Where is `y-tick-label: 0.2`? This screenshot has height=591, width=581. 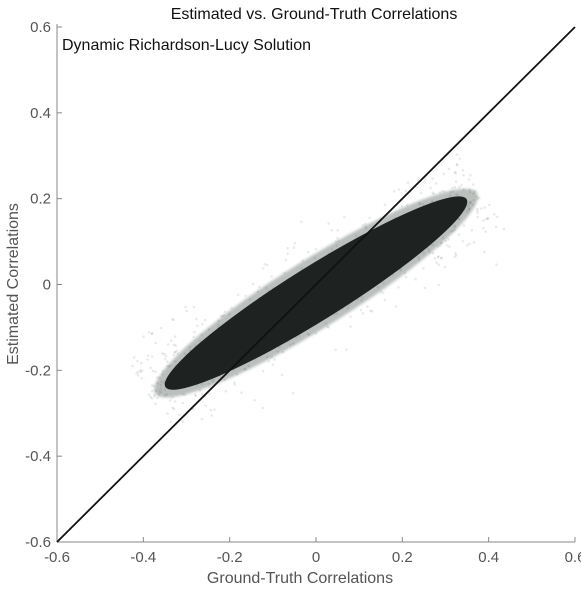 y-tick-label: 0.2 is located at coordinates (40, 199).